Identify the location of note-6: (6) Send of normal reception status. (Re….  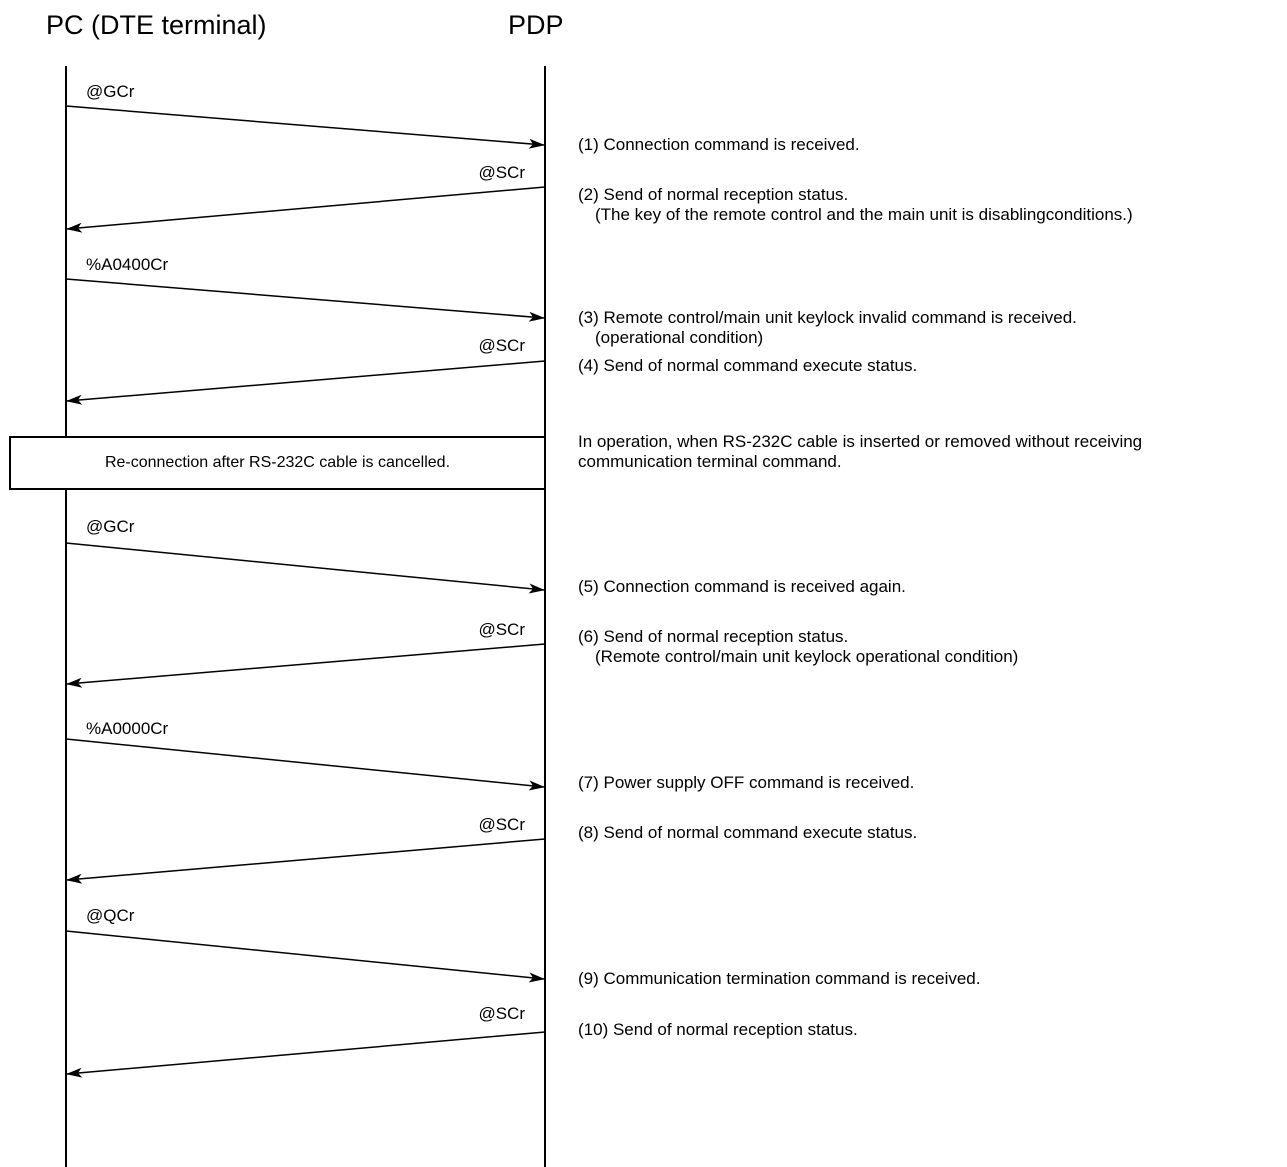
(798, 647).